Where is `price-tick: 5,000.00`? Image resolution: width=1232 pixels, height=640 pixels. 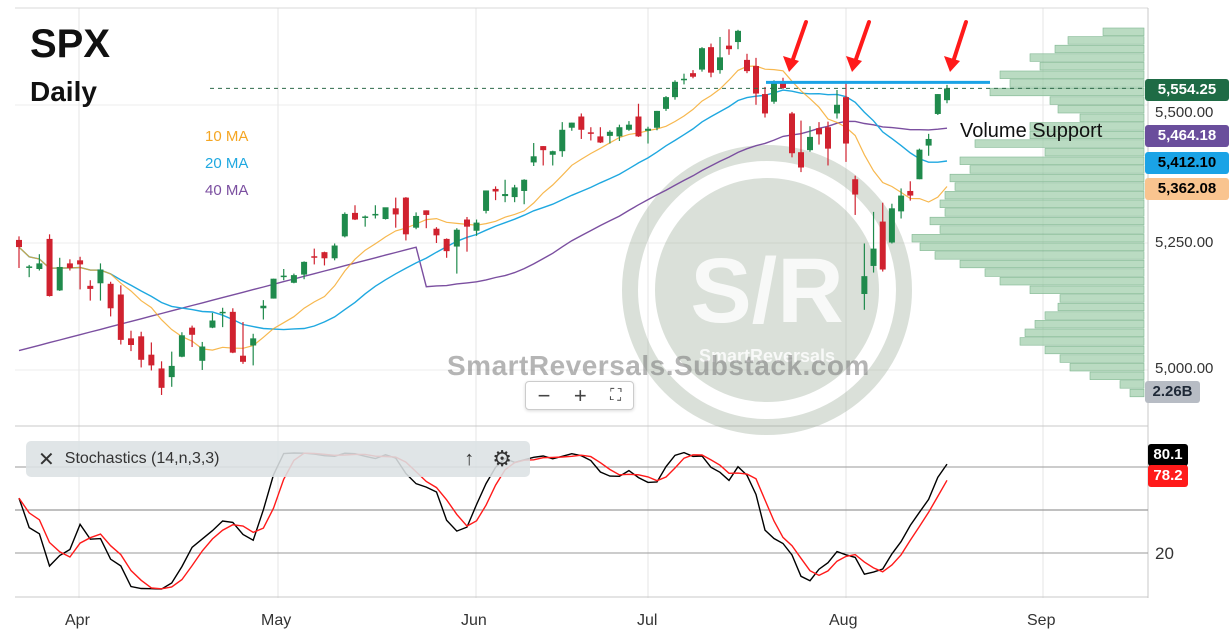
price-tick: 5,000.00 is located at coordinates (1184, 368).